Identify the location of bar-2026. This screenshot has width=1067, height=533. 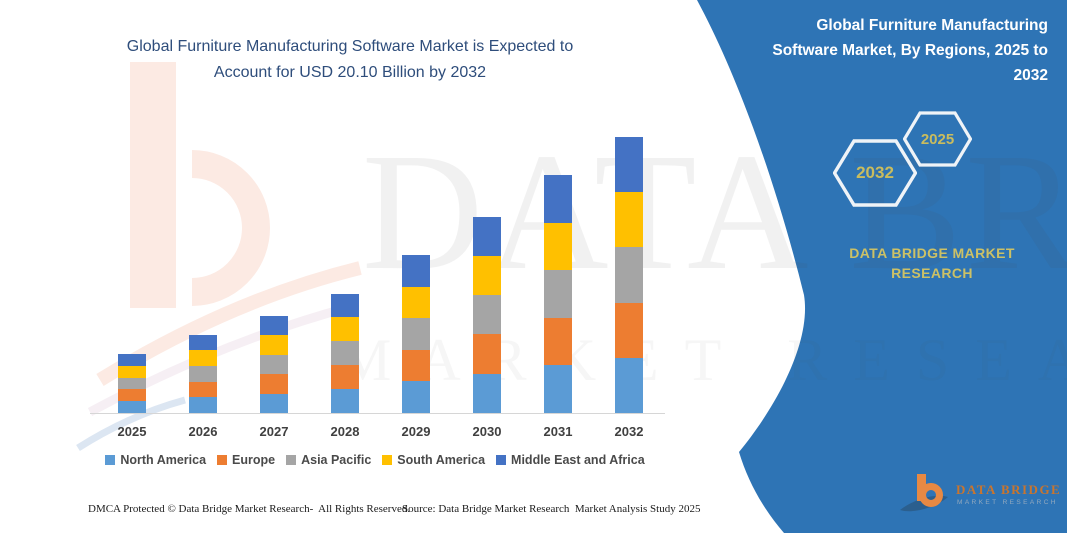
(203, 373).